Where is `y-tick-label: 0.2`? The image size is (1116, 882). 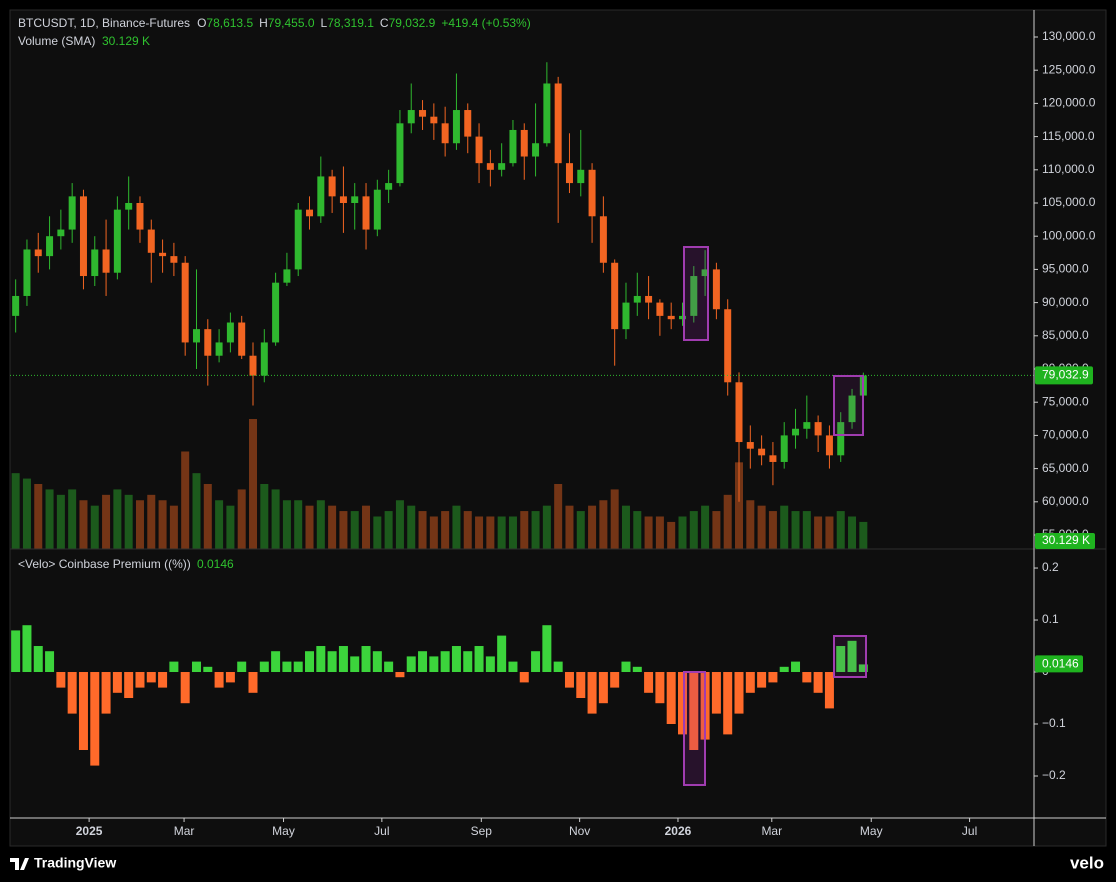
y-tick-label: 0.2 is located at coordinates (1050, 567).